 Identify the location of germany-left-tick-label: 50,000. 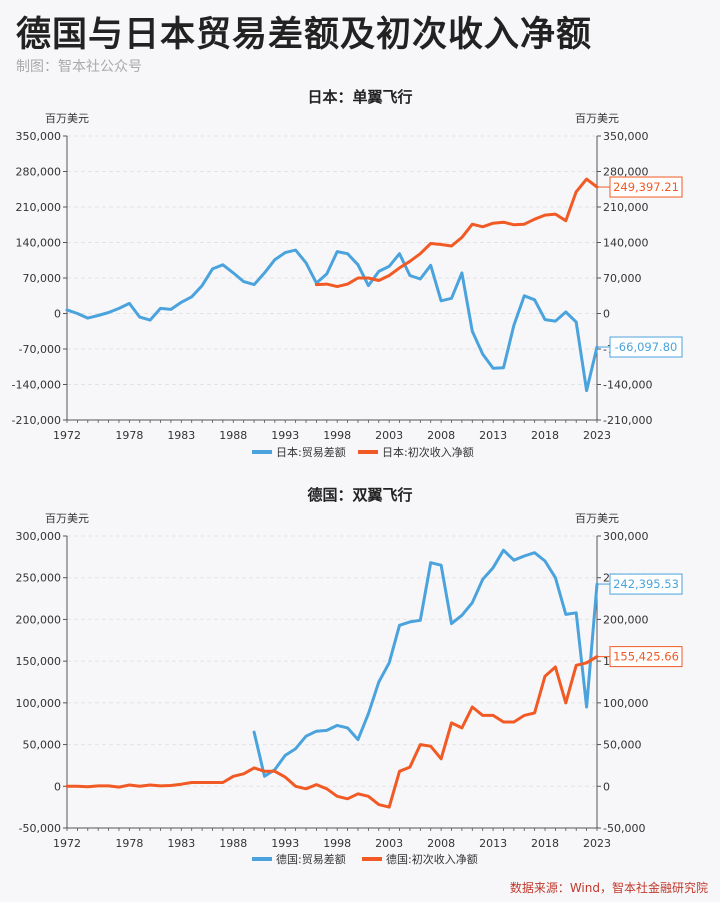
(42, 745).